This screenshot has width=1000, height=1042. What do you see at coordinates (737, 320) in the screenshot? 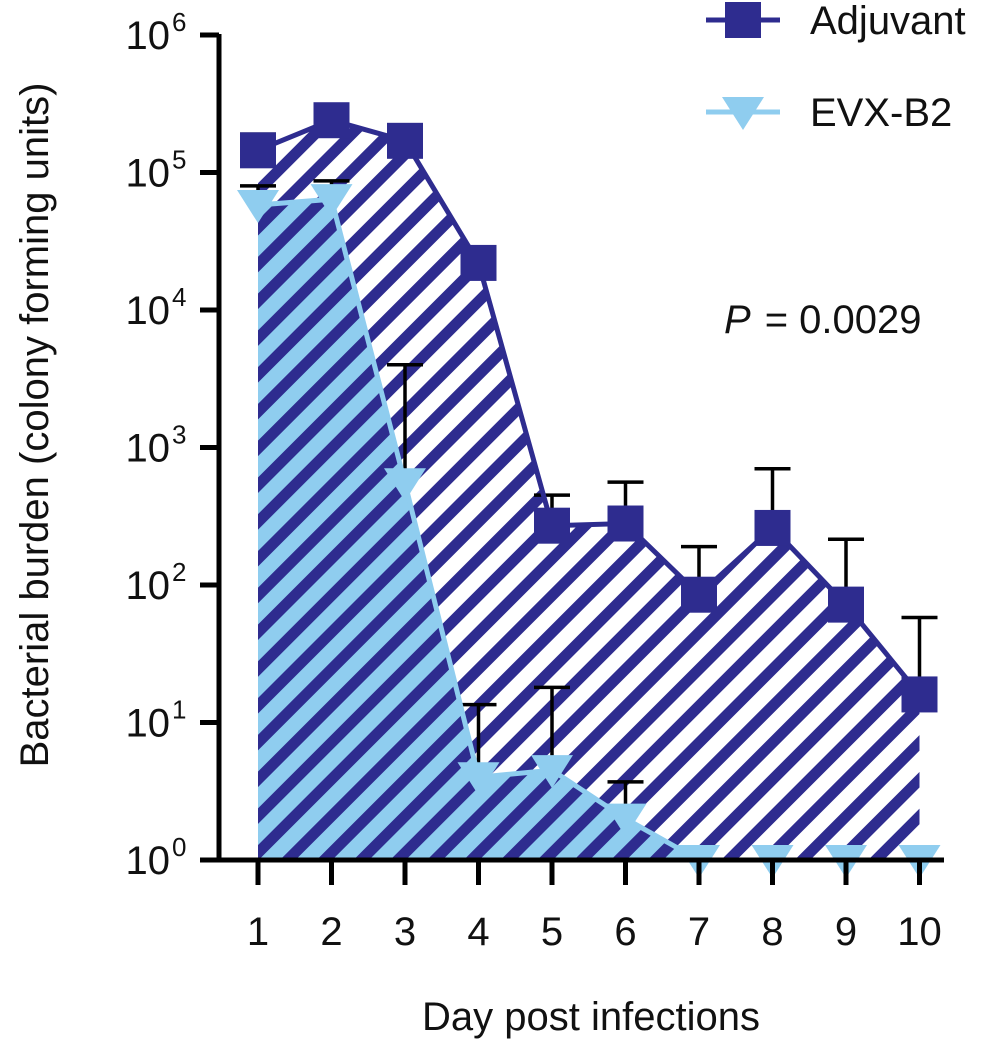
I see `p-value-symbol: P` at bounding box center [737, 320].